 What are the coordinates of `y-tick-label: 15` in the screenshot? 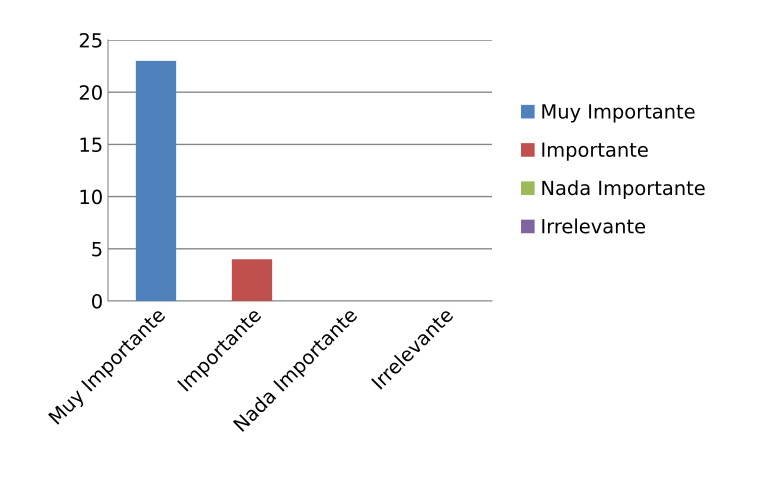 It's located at (91, 145).